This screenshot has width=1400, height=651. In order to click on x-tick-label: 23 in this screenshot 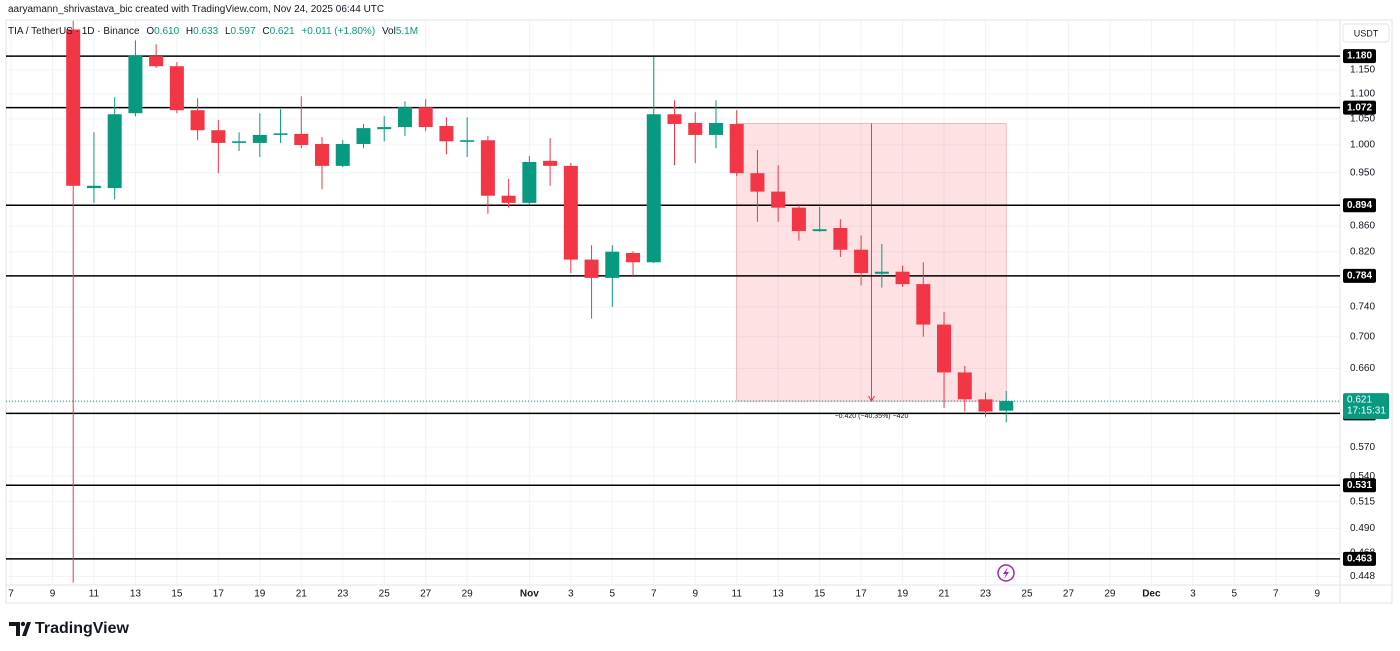, I will do `click(343, 594)`.